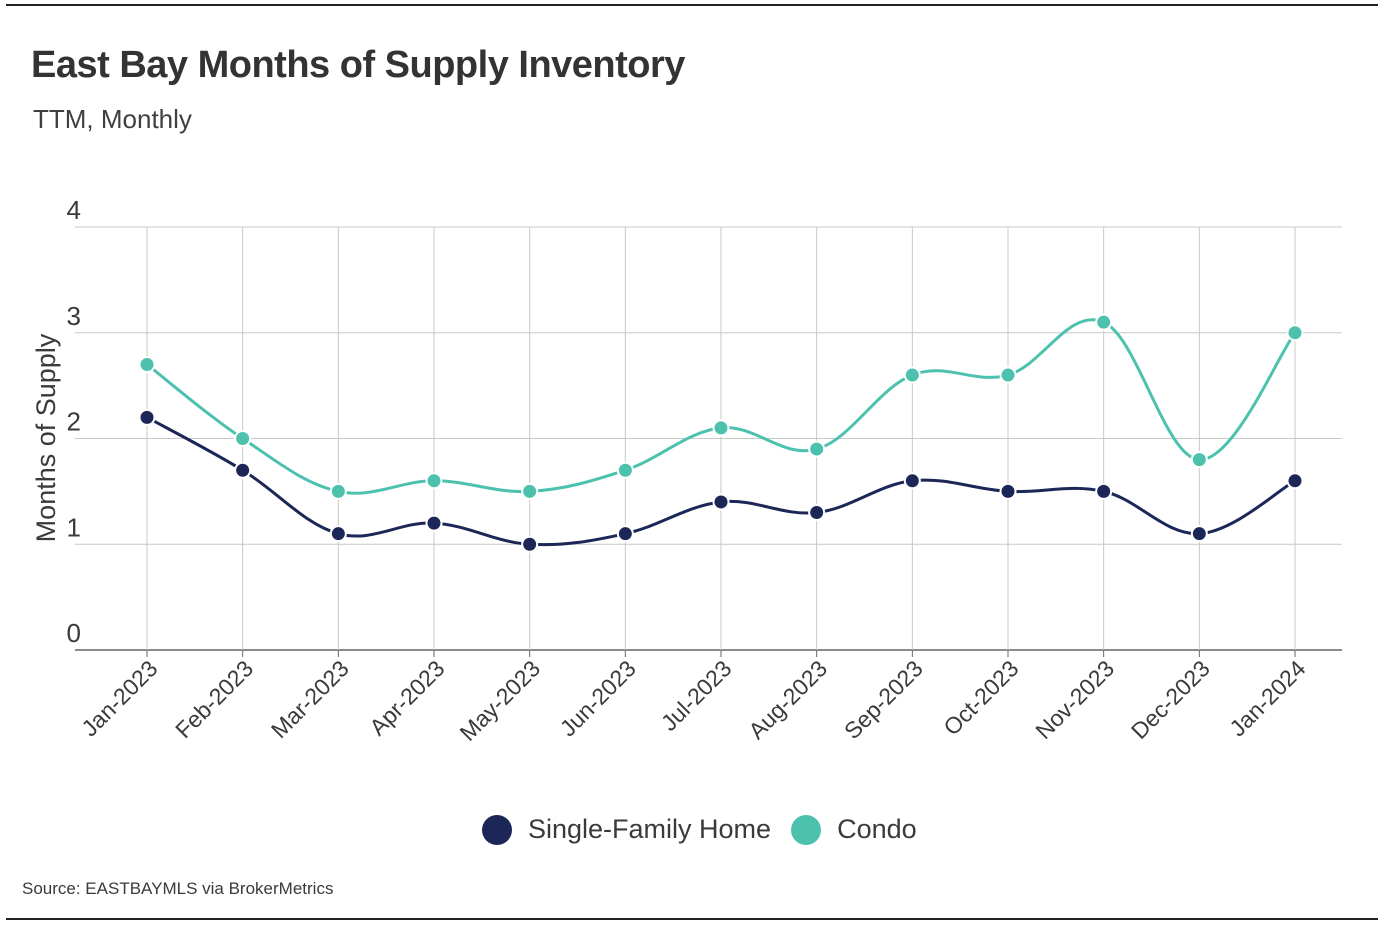 The image size is (1390, 932). Describe the element at coordinates (119, 698) in the screenshot. I see `x-tick-label: Jan-2023` at that location.